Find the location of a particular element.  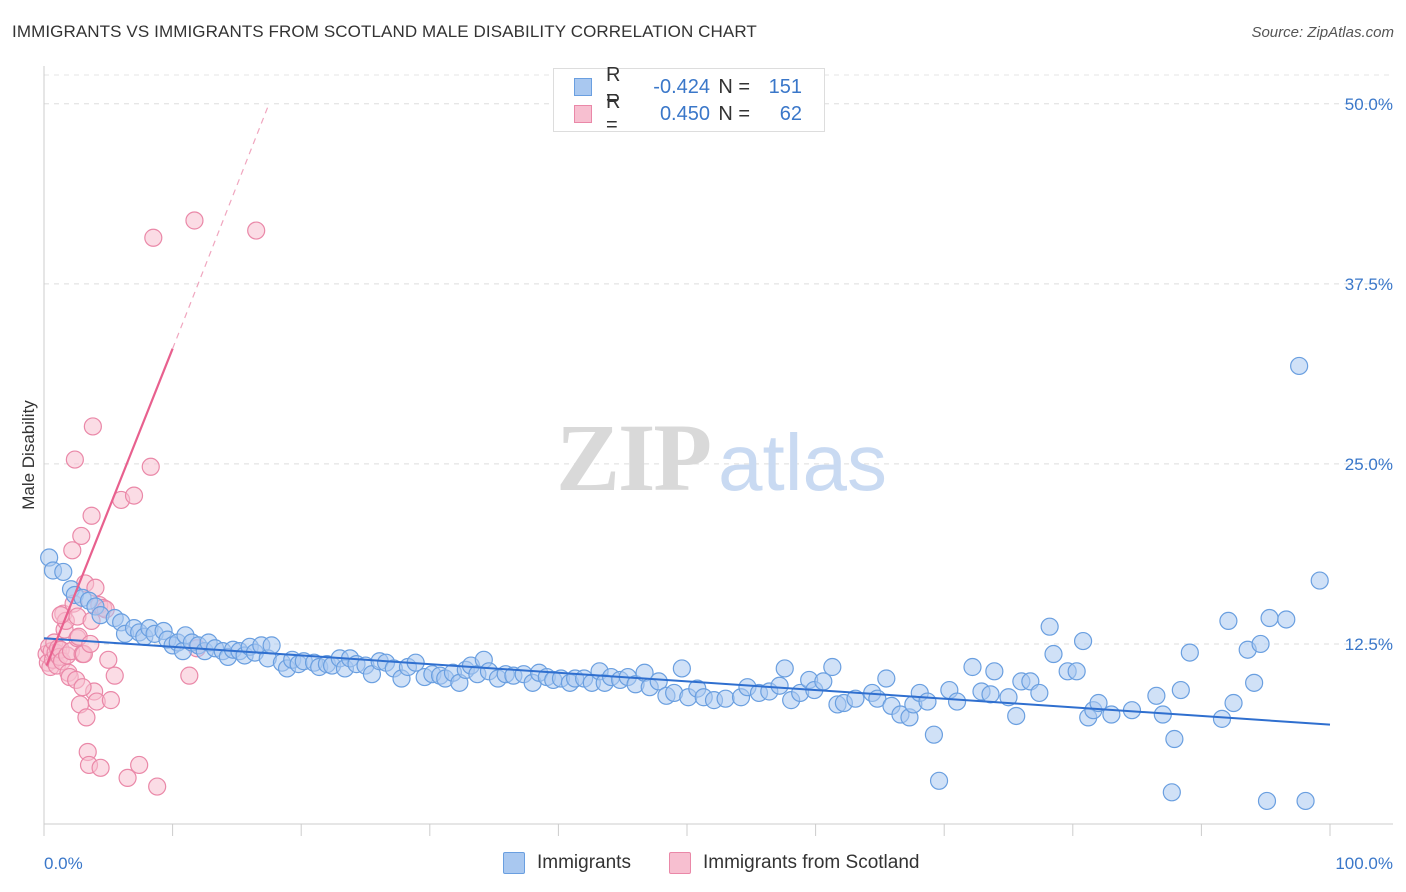

x-tick-label-max: 100.0% is located at coordinates (1364, 863).